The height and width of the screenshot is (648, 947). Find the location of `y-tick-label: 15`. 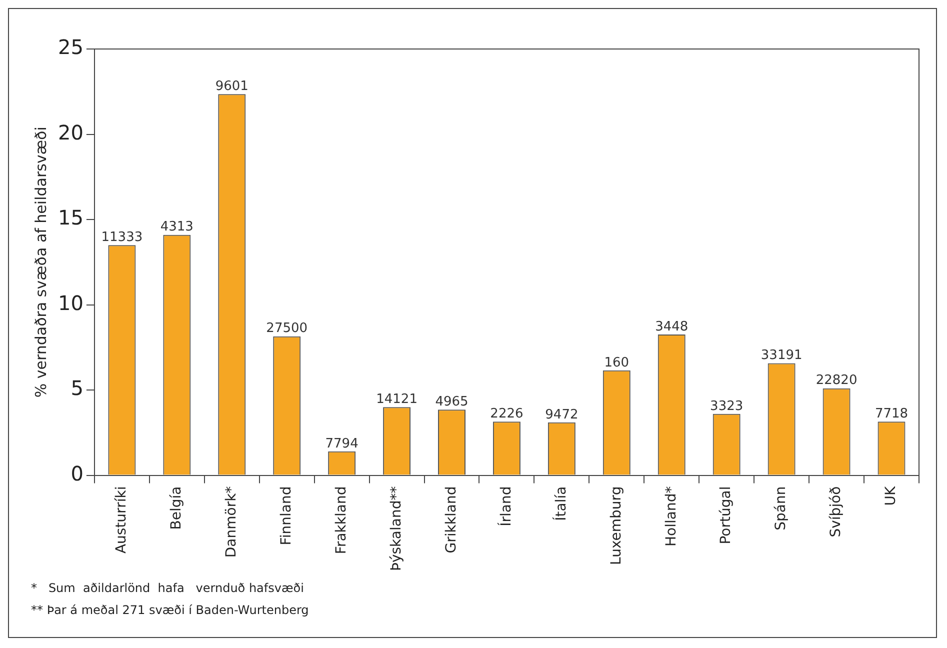

y-tick-label: 15 is located at coordinates (71, 218).